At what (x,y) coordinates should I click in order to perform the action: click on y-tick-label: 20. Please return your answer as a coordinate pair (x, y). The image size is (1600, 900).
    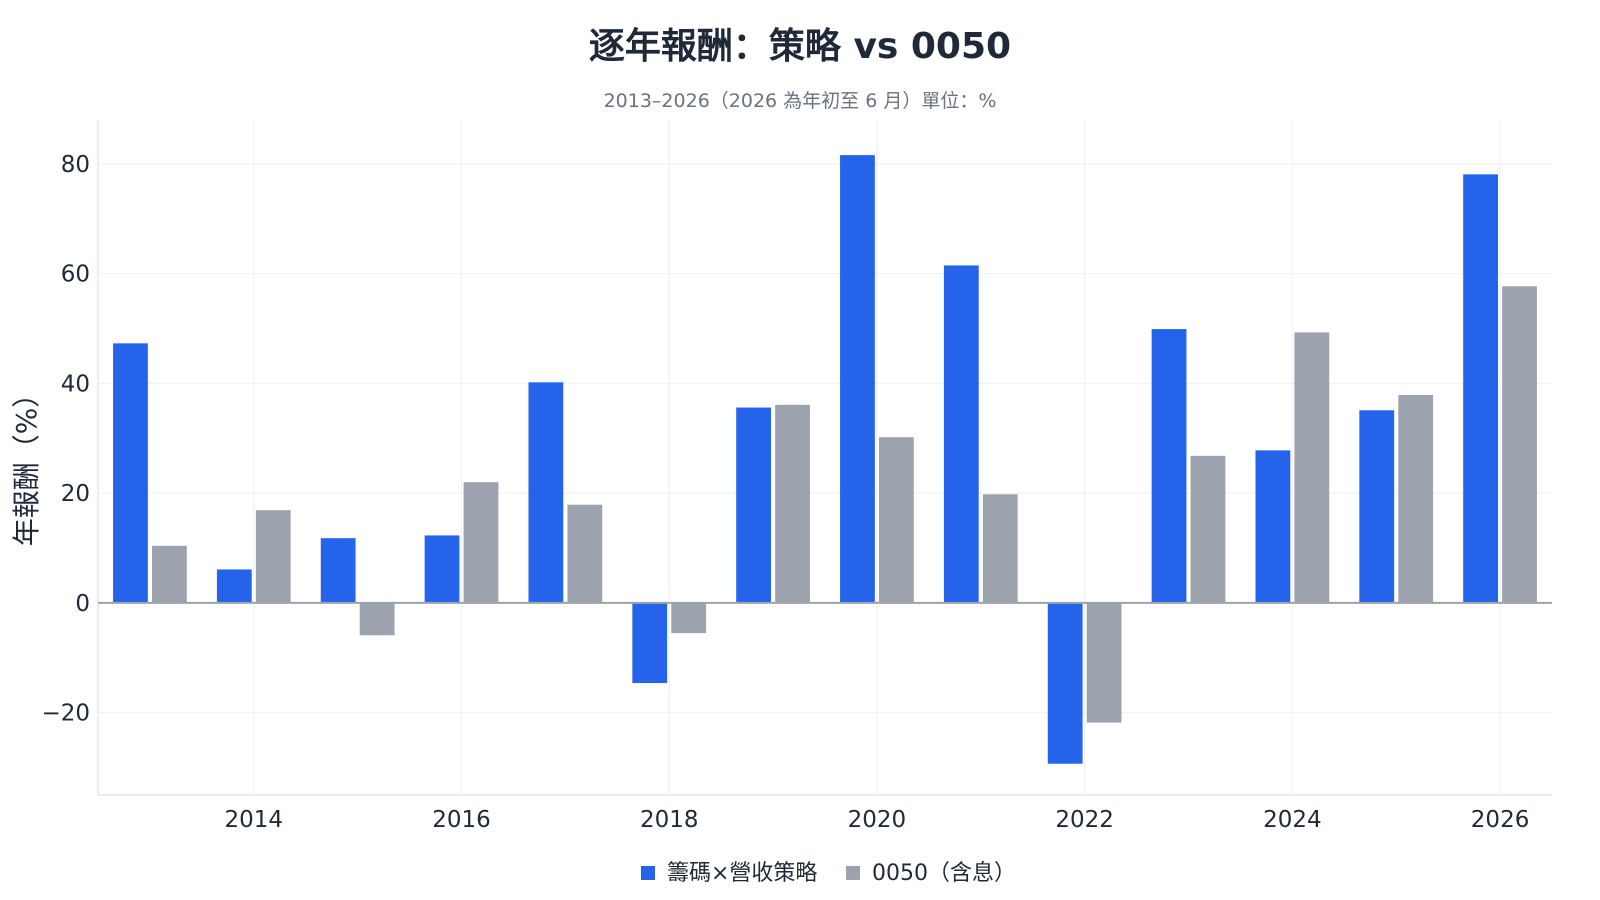
    Looking at the image, I should click on (75, 494).